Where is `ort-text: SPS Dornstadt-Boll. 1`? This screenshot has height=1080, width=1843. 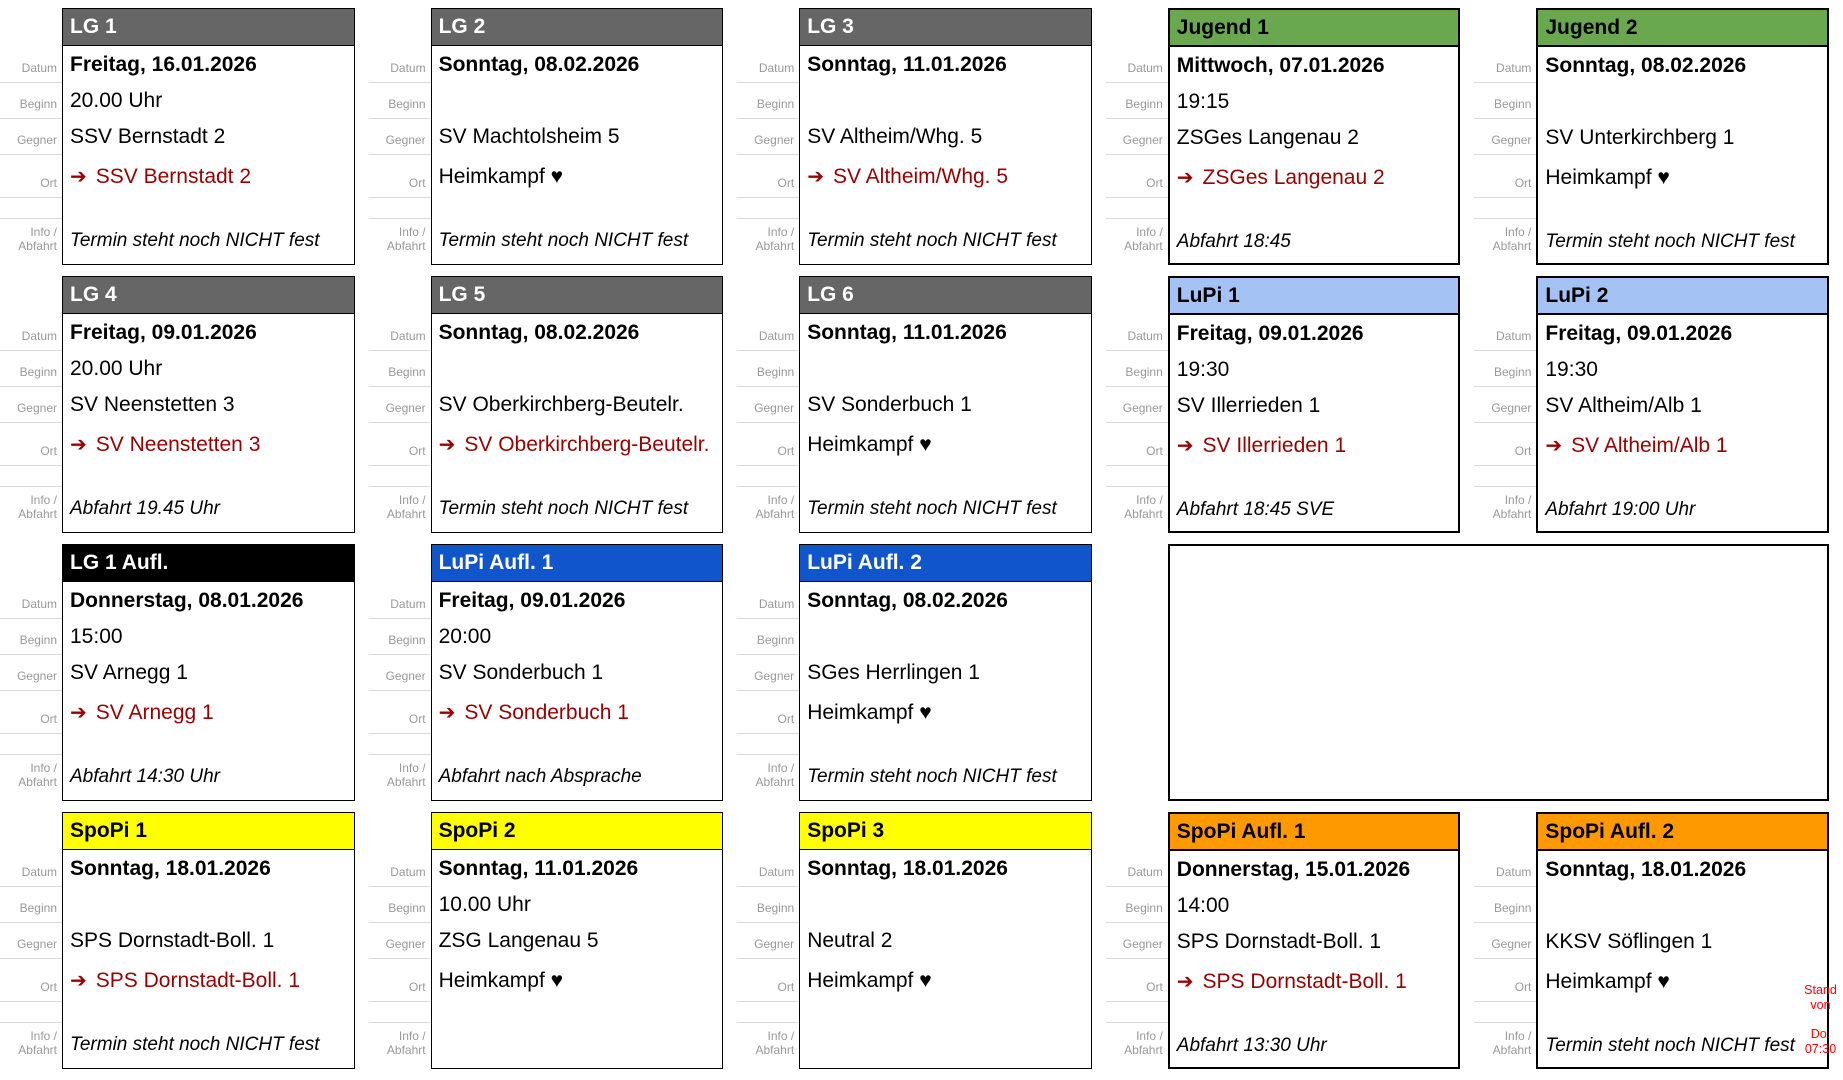 ort-text: SPS Dornstadt-Boll. 1 is located at coordinates (1304, 981).